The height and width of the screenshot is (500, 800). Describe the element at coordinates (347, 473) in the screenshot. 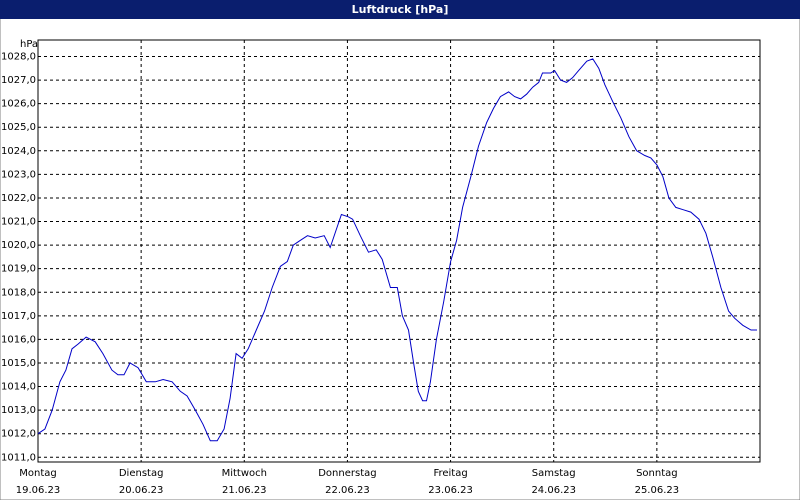

I see `x-tick-label: Donnerstag` at that location.